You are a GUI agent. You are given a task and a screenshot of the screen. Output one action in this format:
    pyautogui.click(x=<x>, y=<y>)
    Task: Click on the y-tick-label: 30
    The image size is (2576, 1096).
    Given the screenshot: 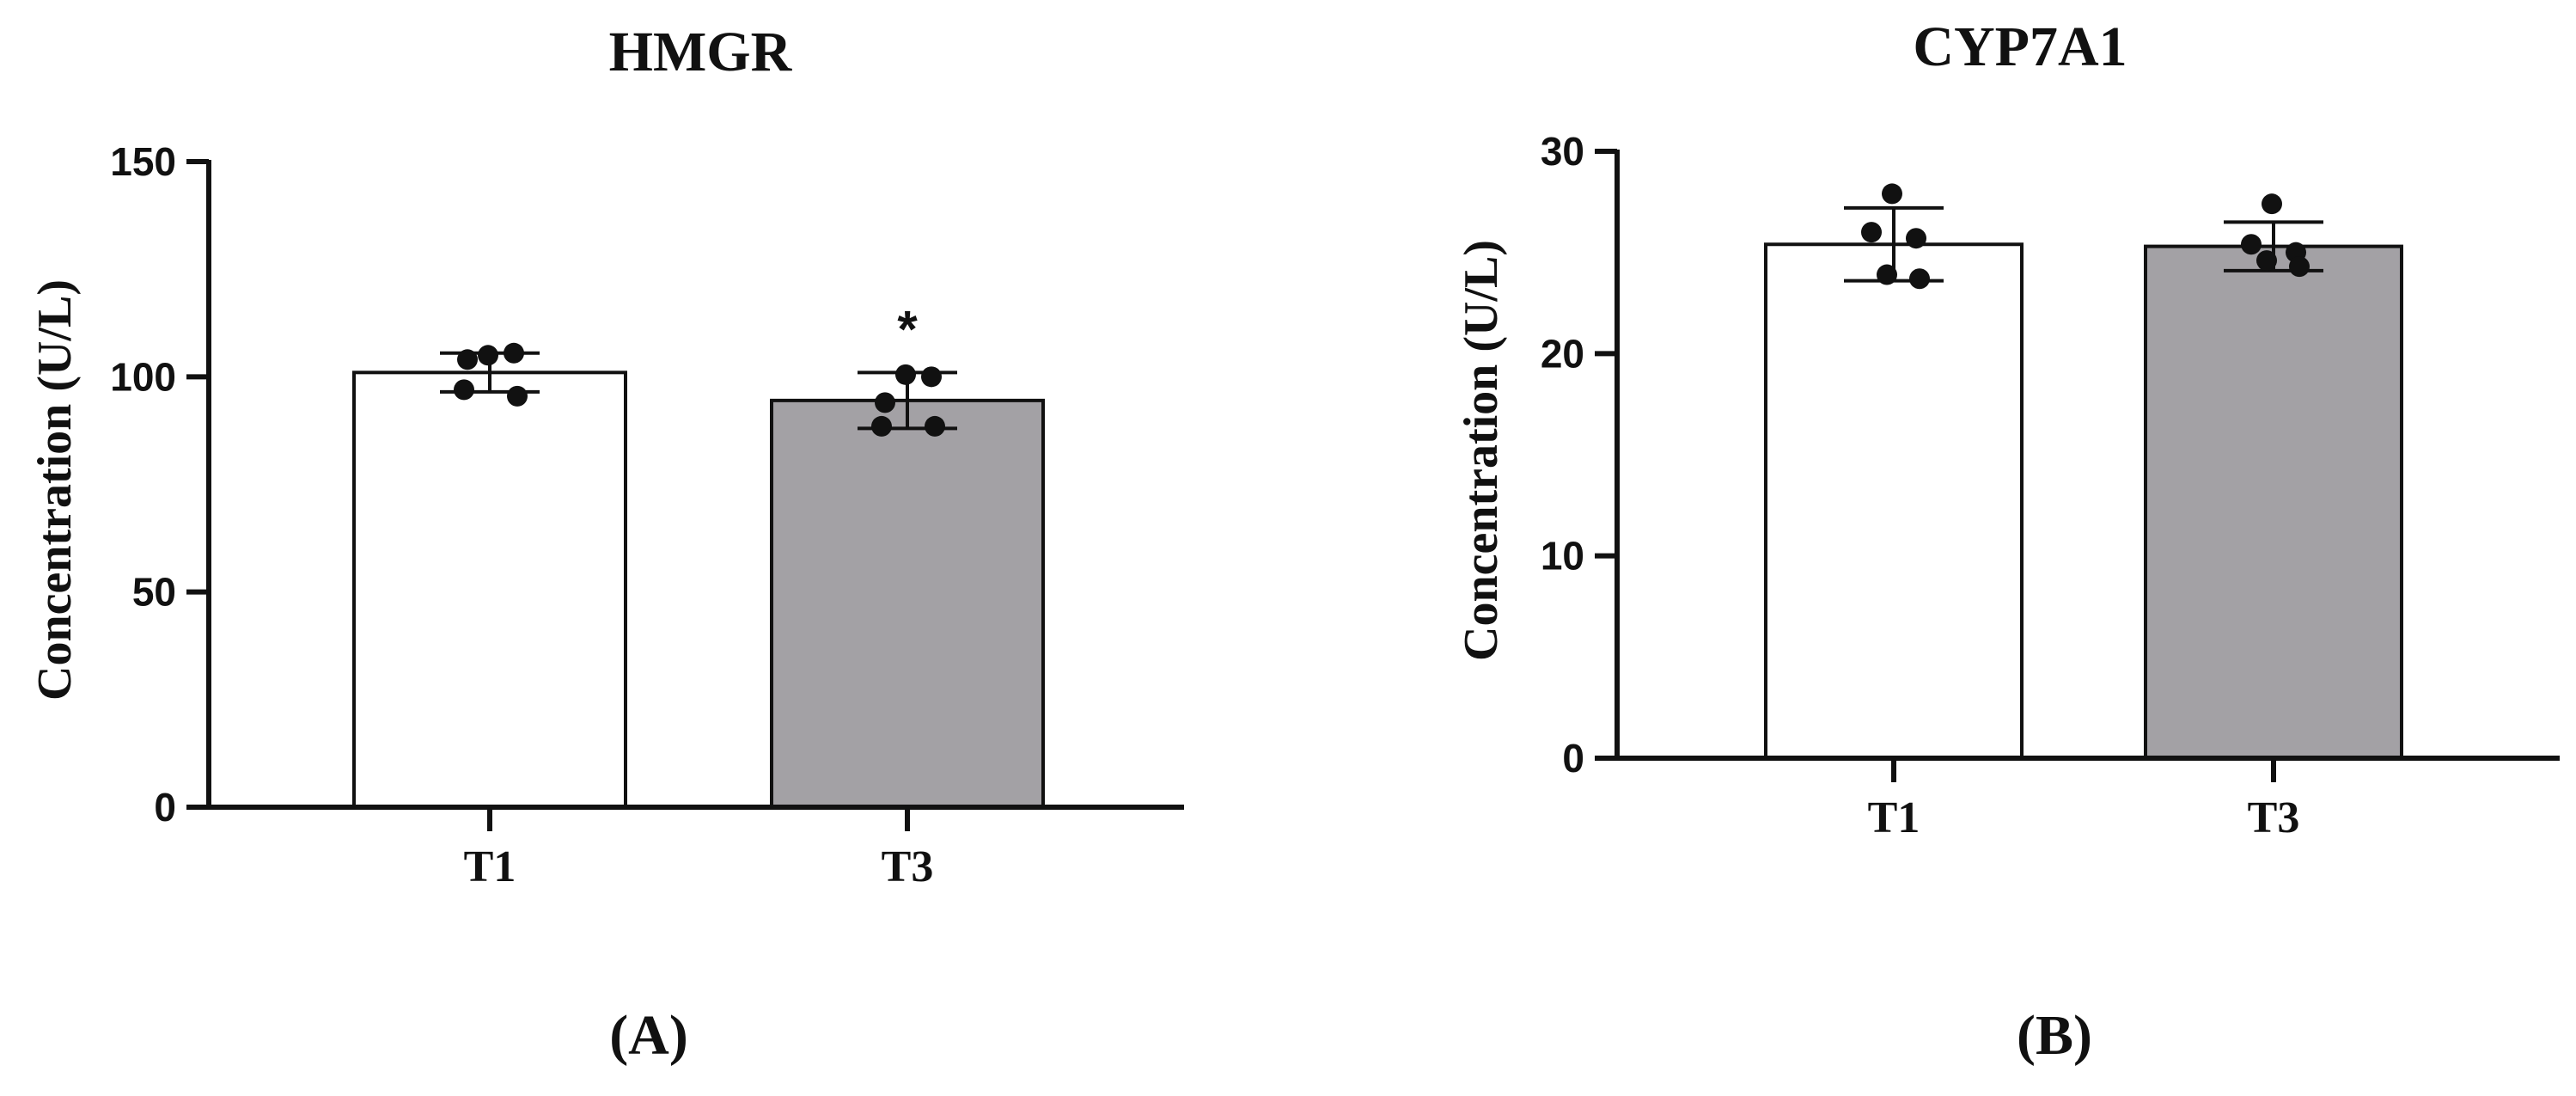 What is the action you would take?
    pyautogui.click(x=1562, y=151)
    